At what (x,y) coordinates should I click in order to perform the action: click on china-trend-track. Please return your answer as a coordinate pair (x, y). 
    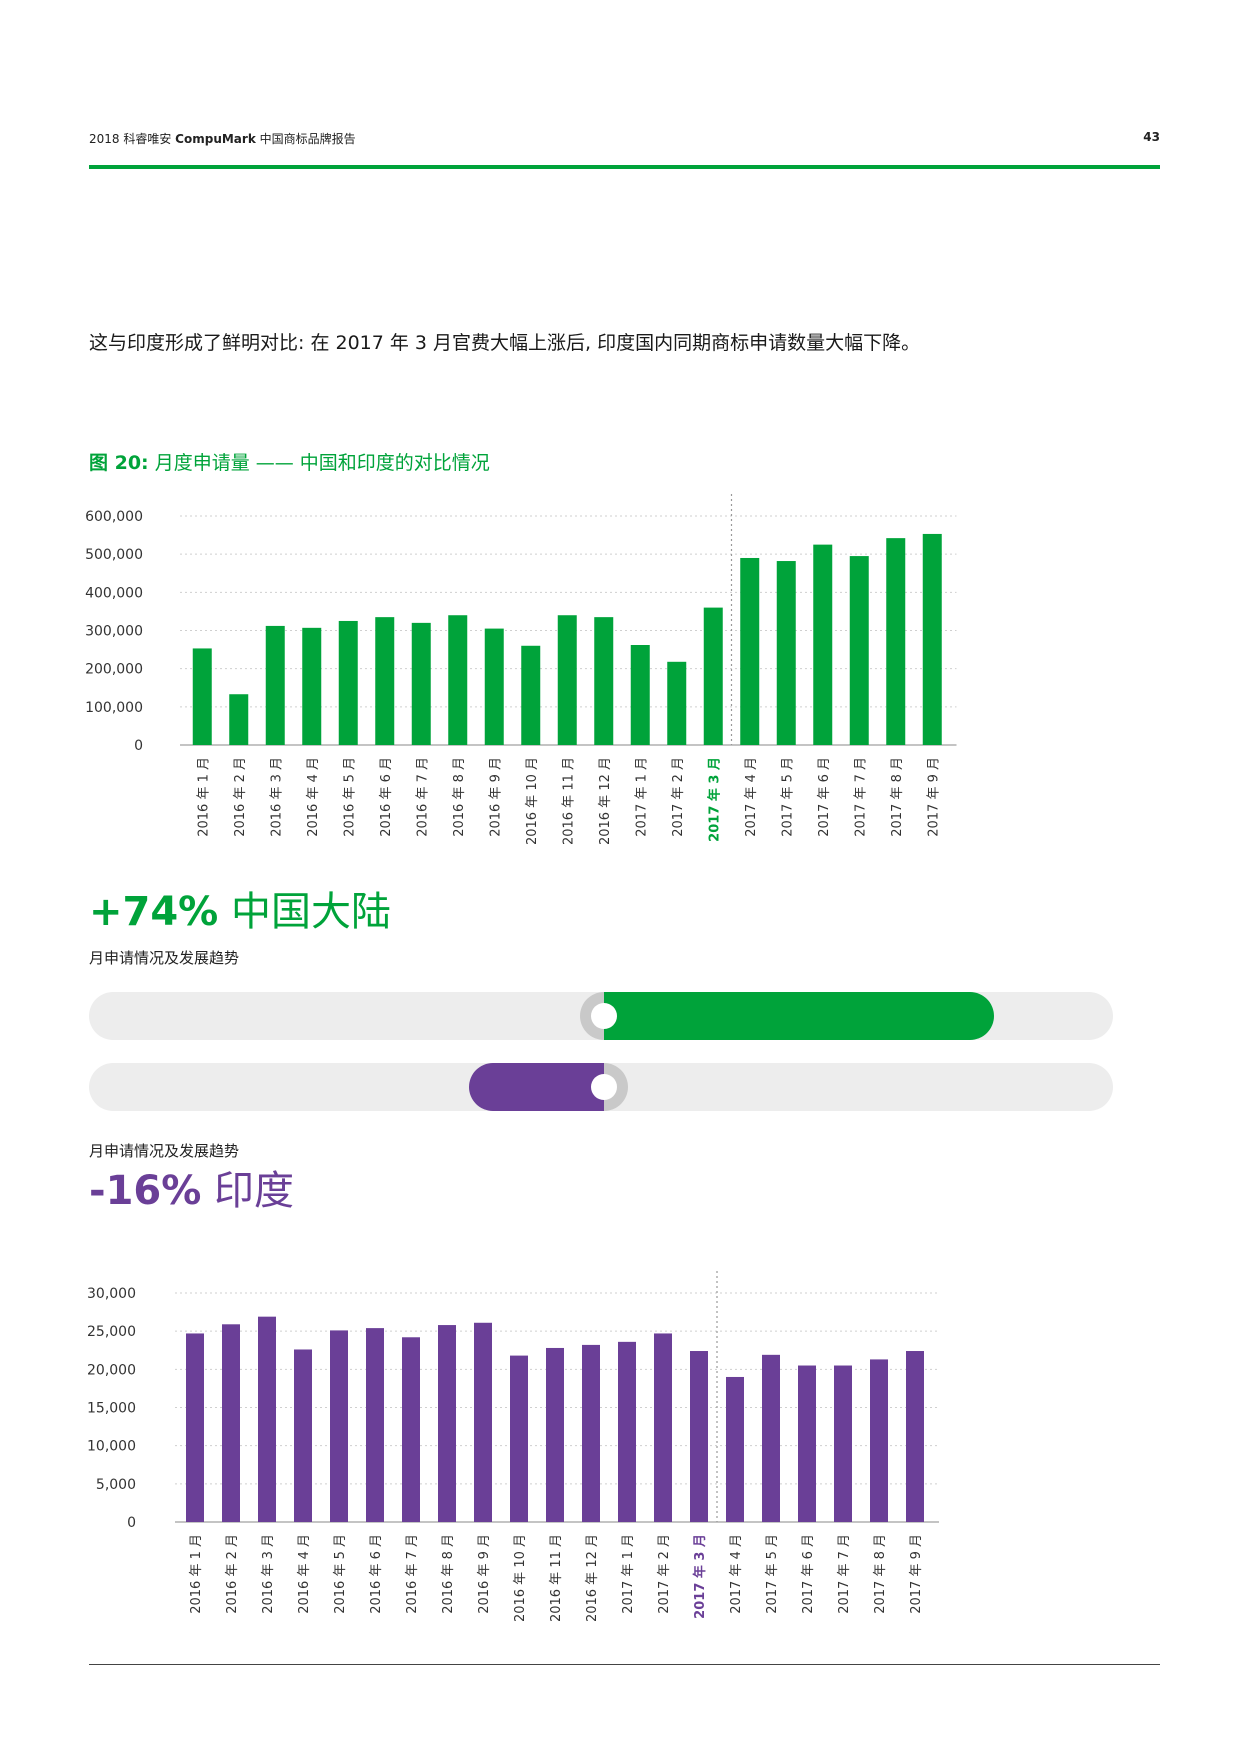
    Looking at the image, I should click on (601, 1016).